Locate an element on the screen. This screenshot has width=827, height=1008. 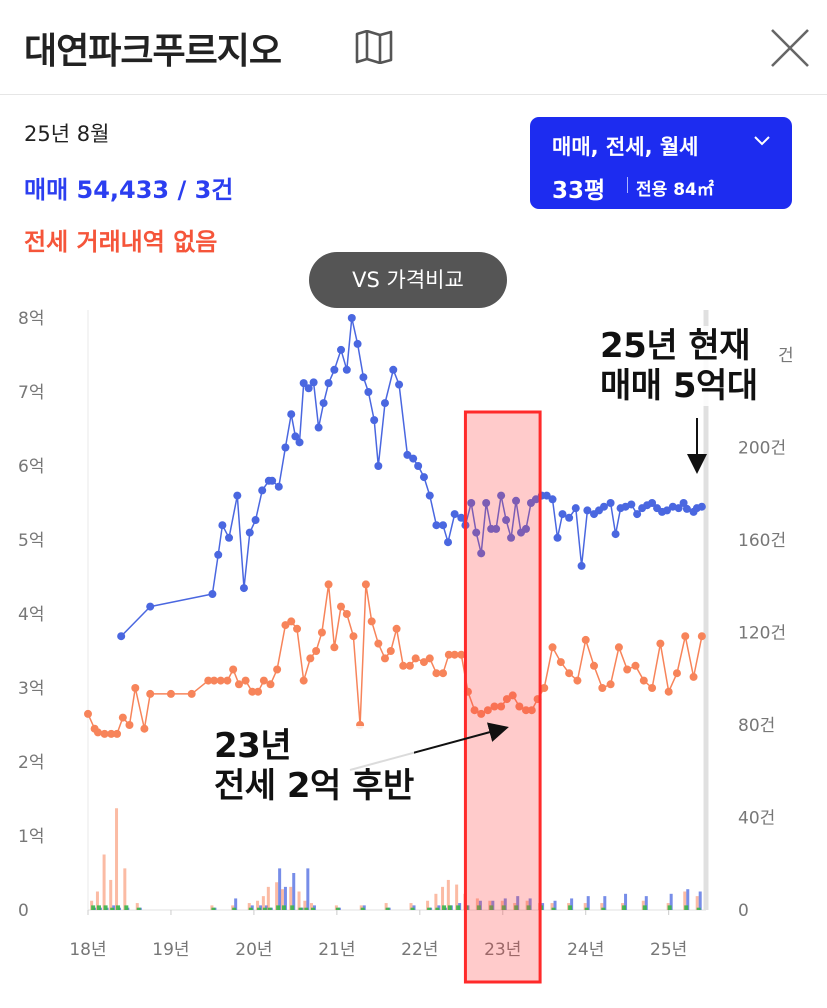
y-left-tick-label: 6억 is located at coordinates (31, 467).